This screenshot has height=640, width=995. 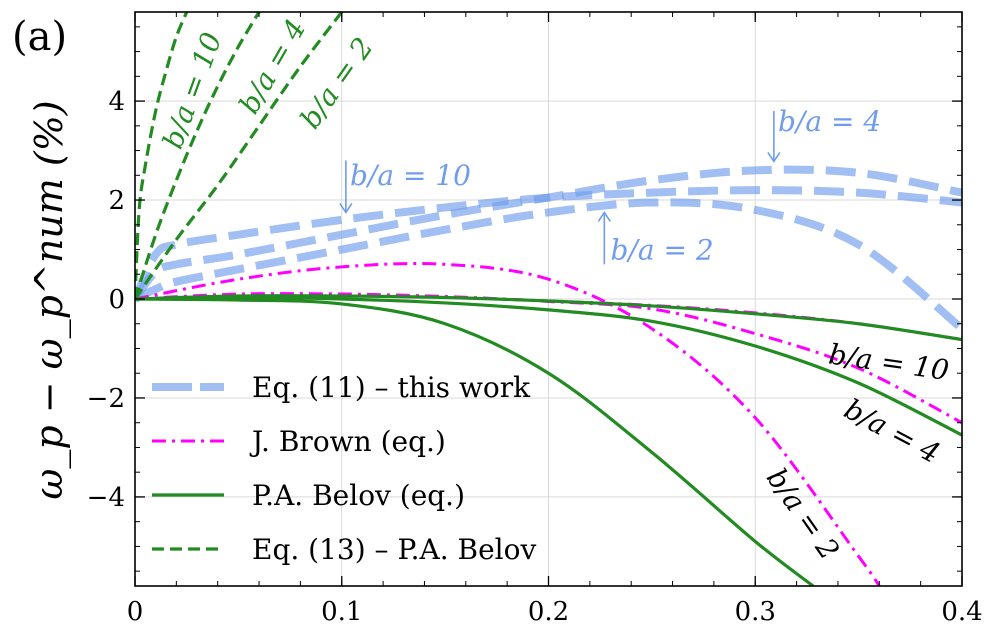 I want to click on y-tick-label: 2, so click(x=116, y=201).